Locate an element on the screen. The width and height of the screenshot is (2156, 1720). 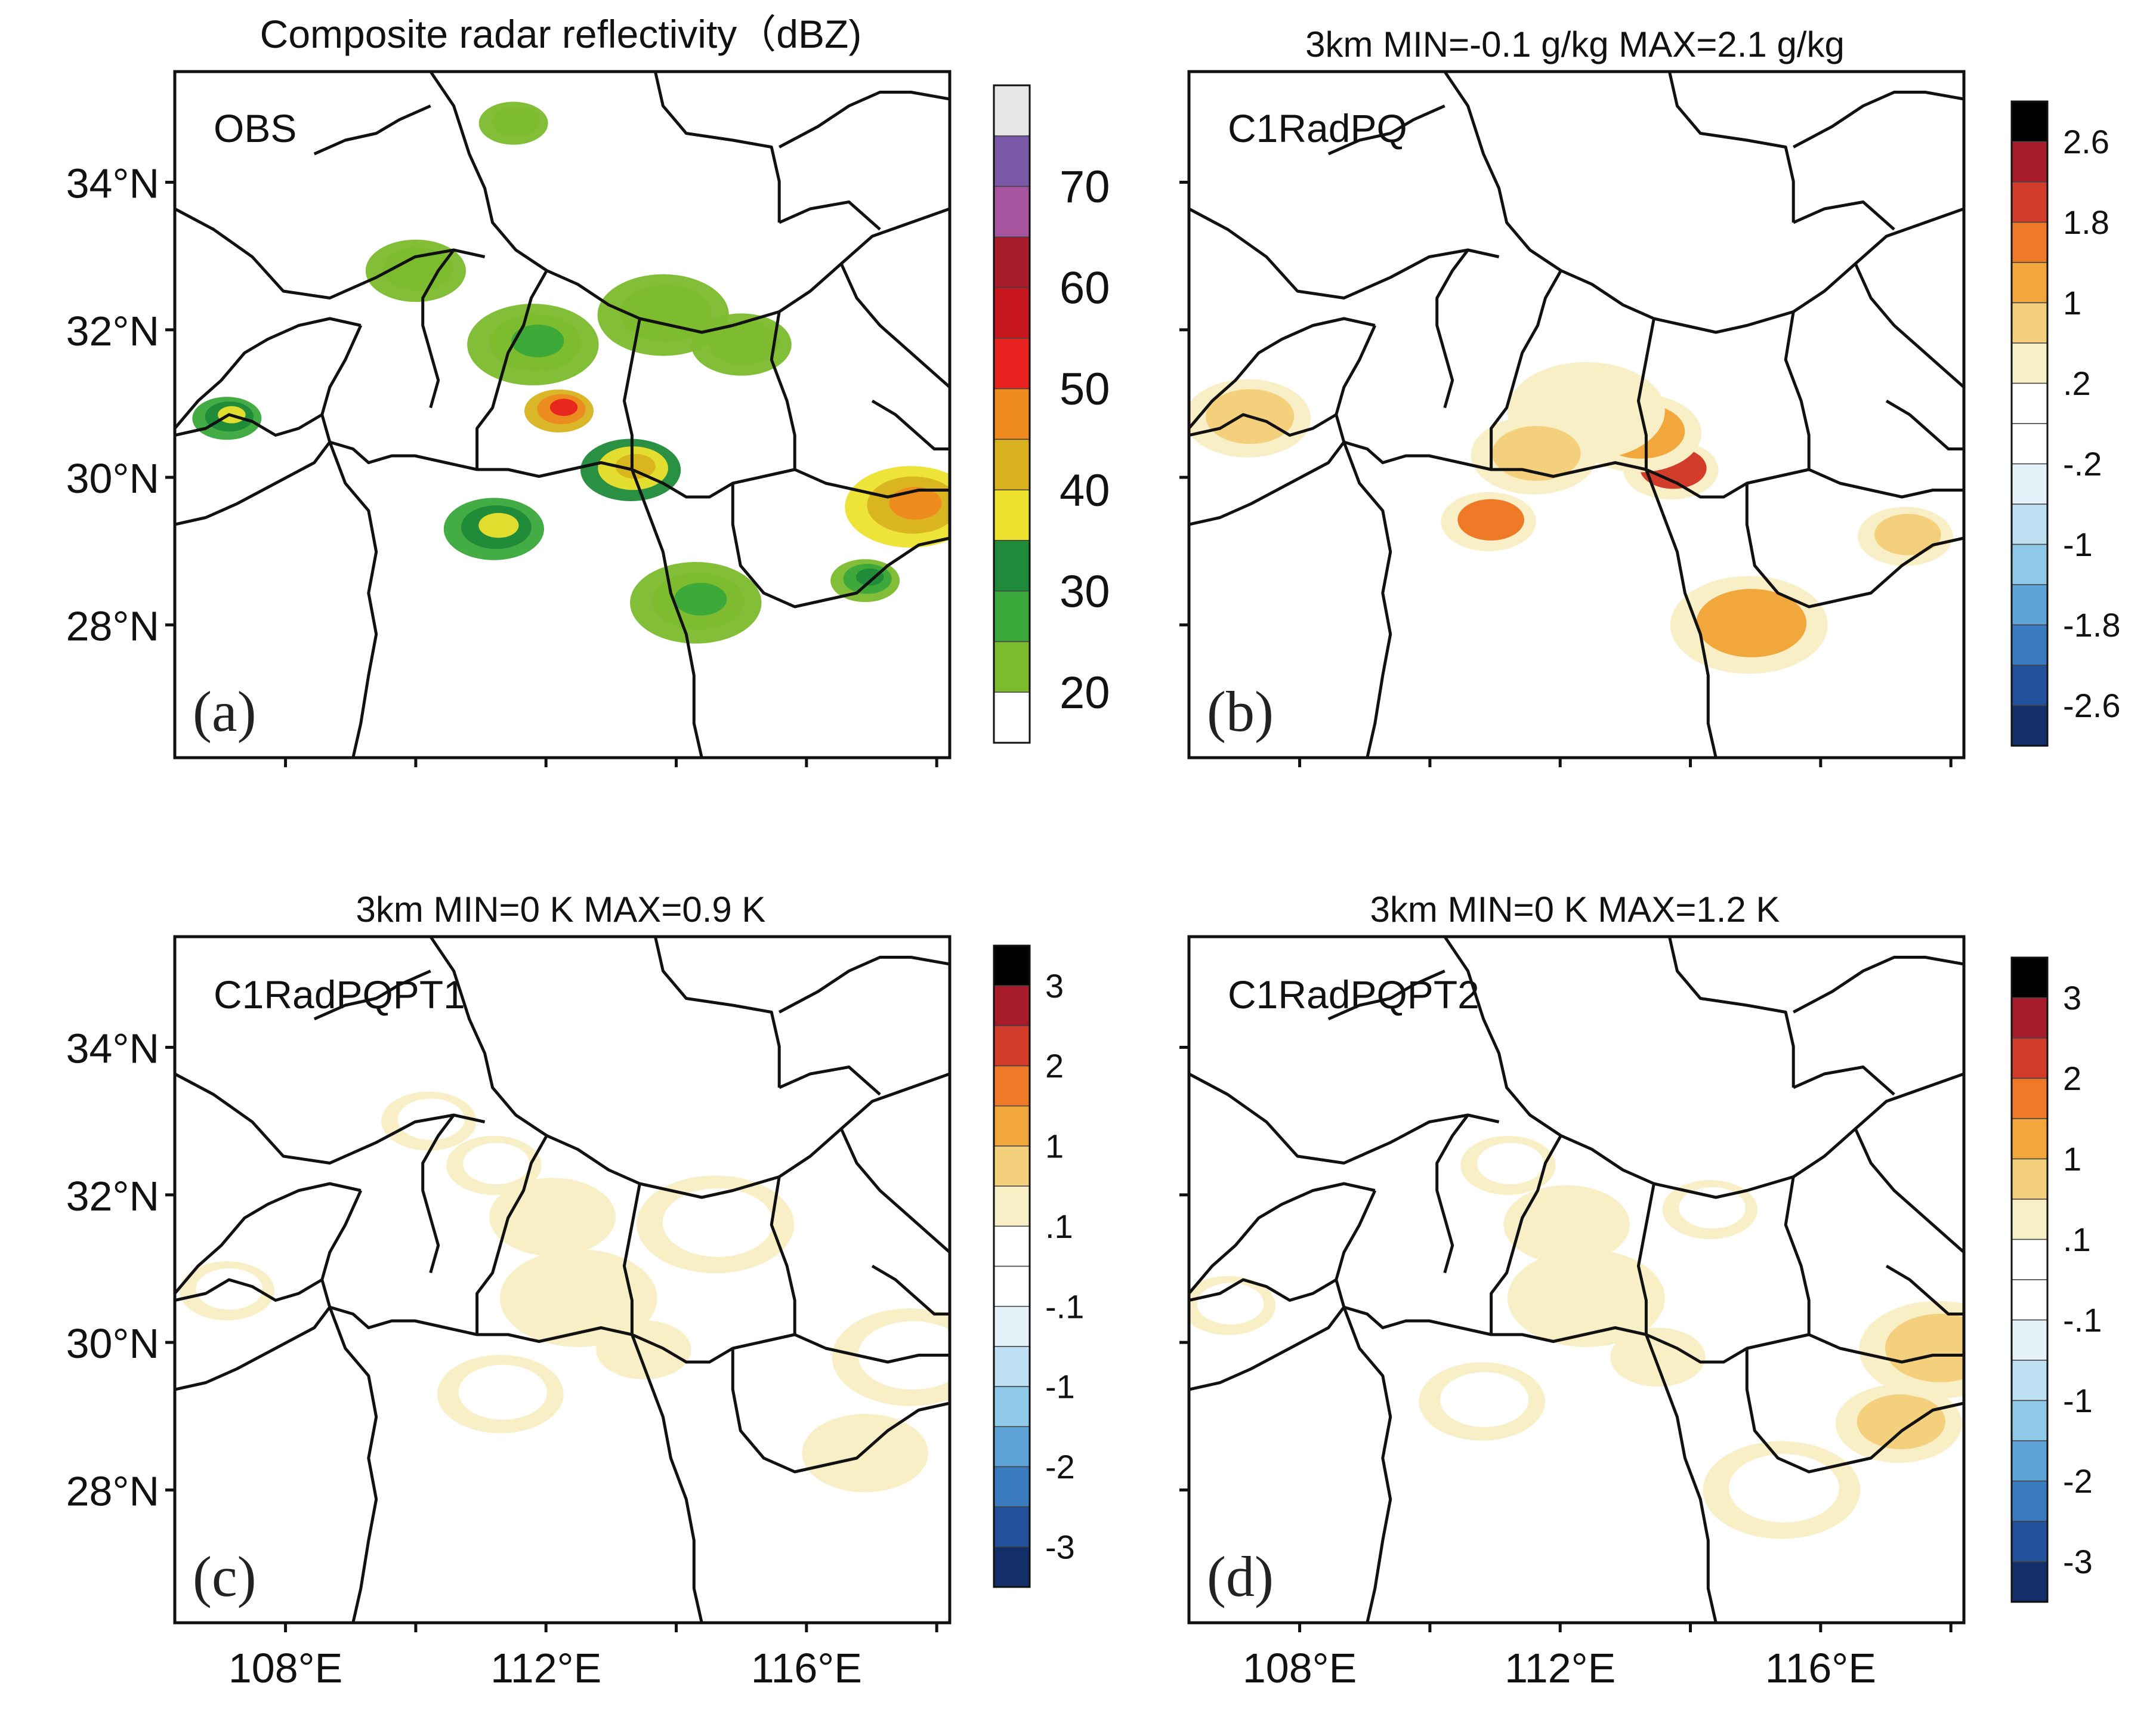
colorbar-frame is located at coordinates (1012, 414).